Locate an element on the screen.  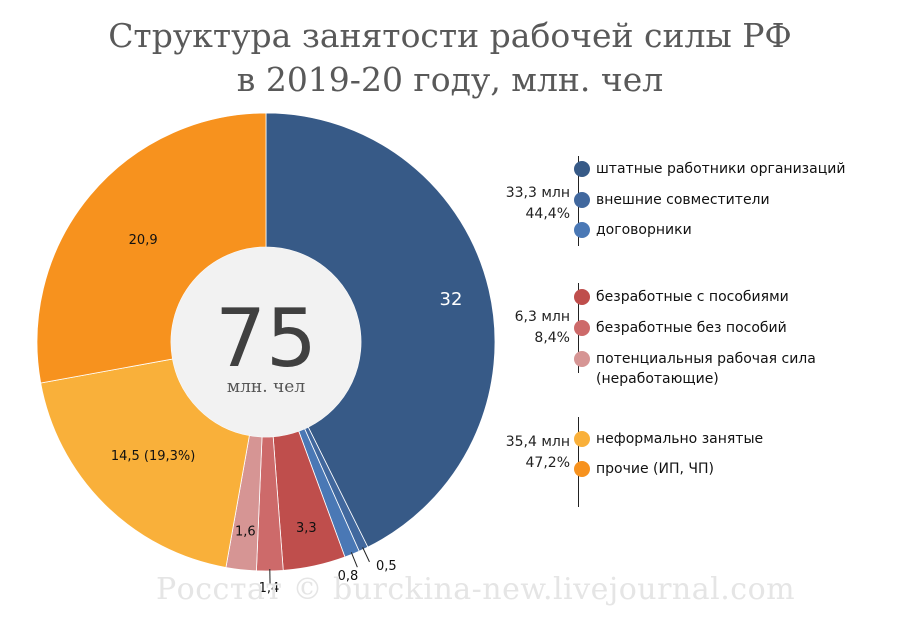
slice-label-3: 3,3 is located at coordinates (306, 528).